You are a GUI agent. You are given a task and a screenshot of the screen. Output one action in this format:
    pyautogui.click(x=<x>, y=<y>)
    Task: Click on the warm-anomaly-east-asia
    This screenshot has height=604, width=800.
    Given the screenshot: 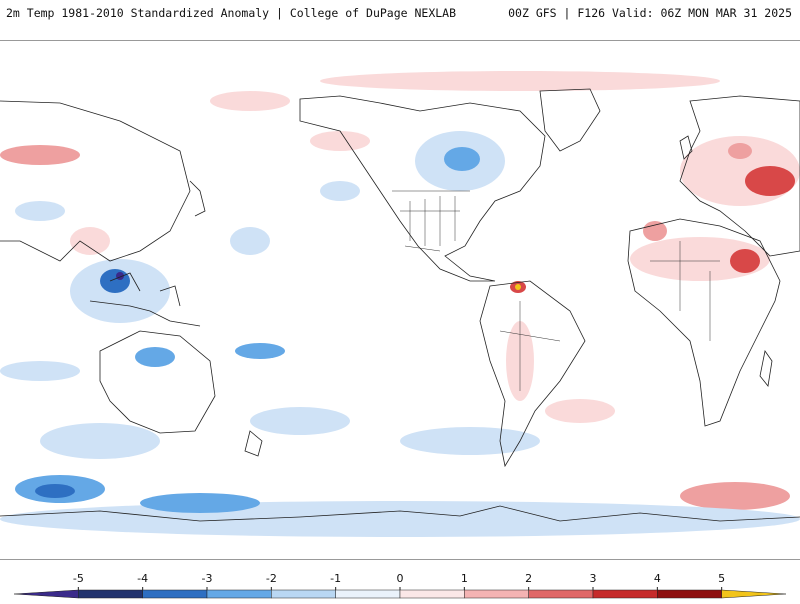 What is the action you would take?
    pyautogui.click(x=90, y=241)
    